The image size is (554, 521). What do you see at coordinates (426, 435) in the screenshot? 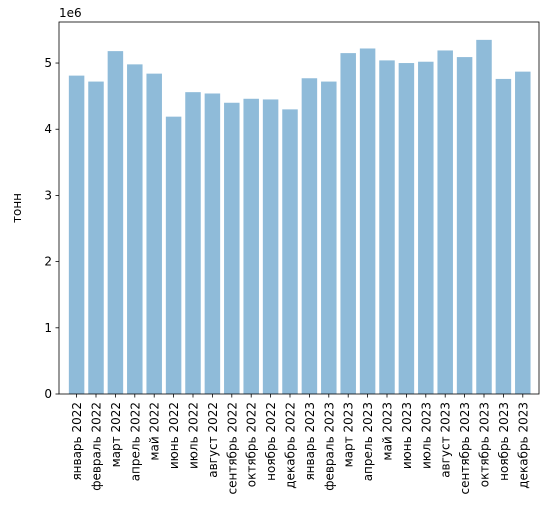
I see `x-tick-label-19: июль 2023` at bounding box center [426, 435].